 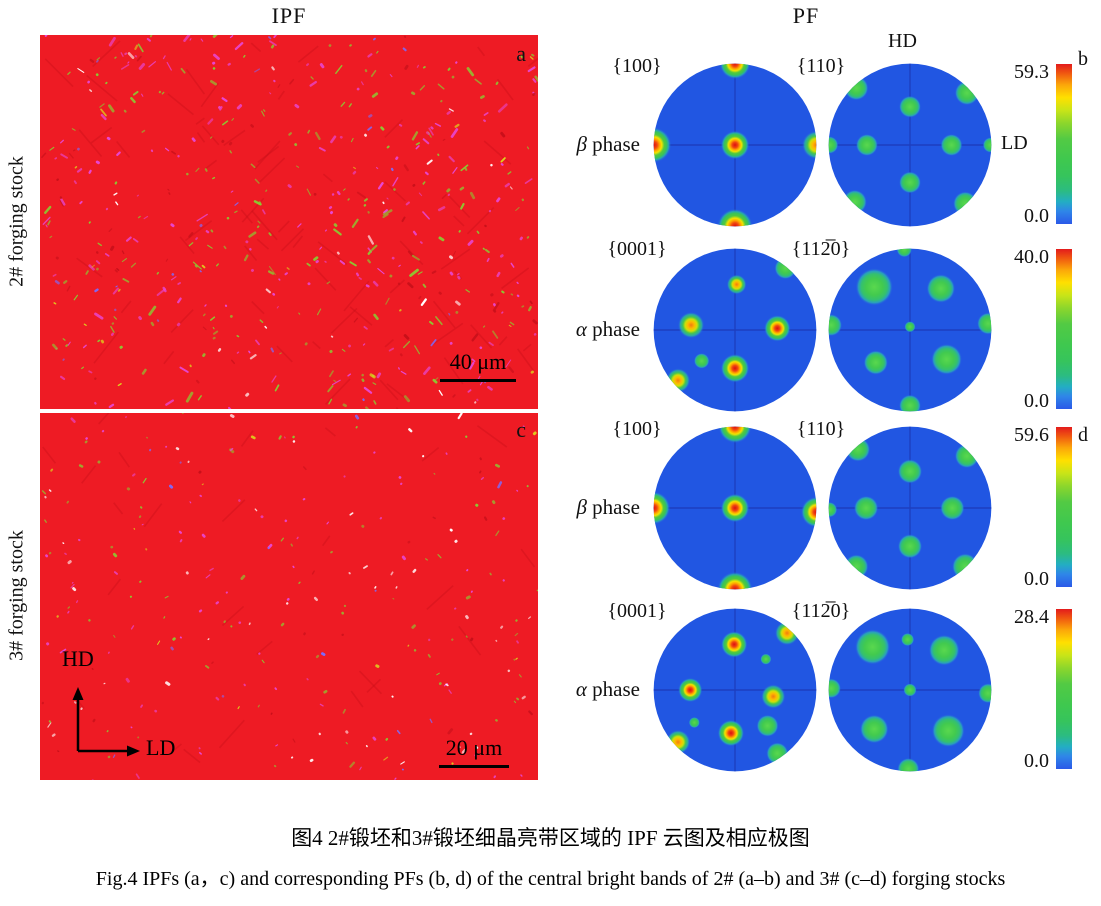 I want to click on row-label-3-forging-stock: 3# forging stock, so click(x=16, y=595).